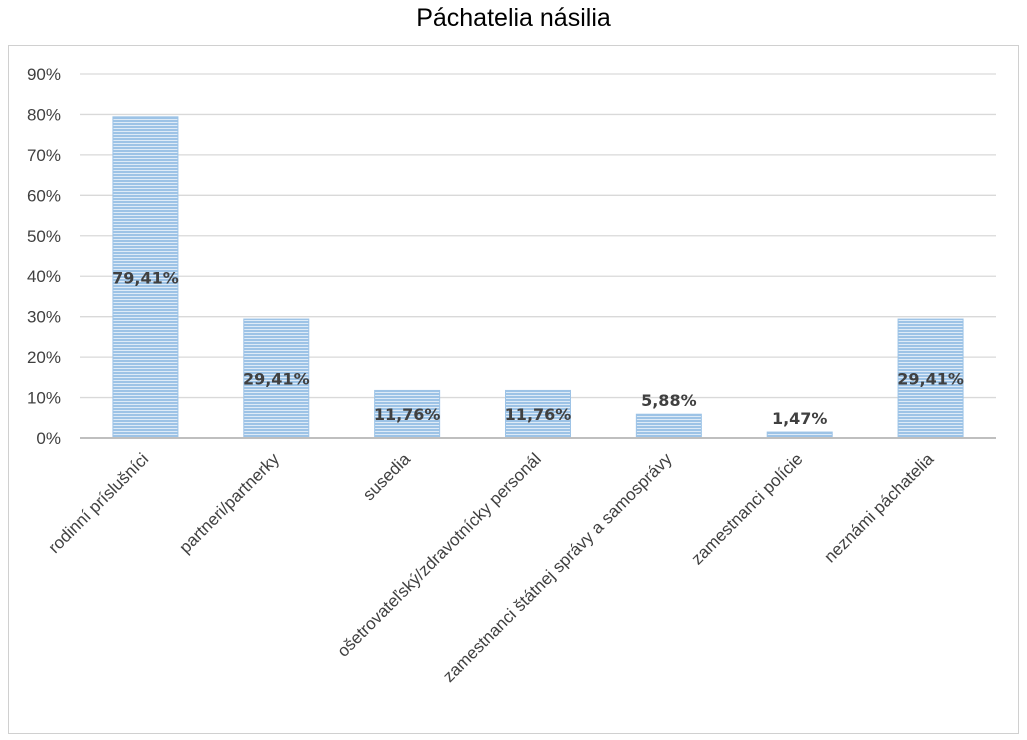 This screenshot has height=740, width=1027. What do you see at coordinates (44, 195) in the screenshot?
I see `y-tick-label: 60%` at bounding box center [44, 195].